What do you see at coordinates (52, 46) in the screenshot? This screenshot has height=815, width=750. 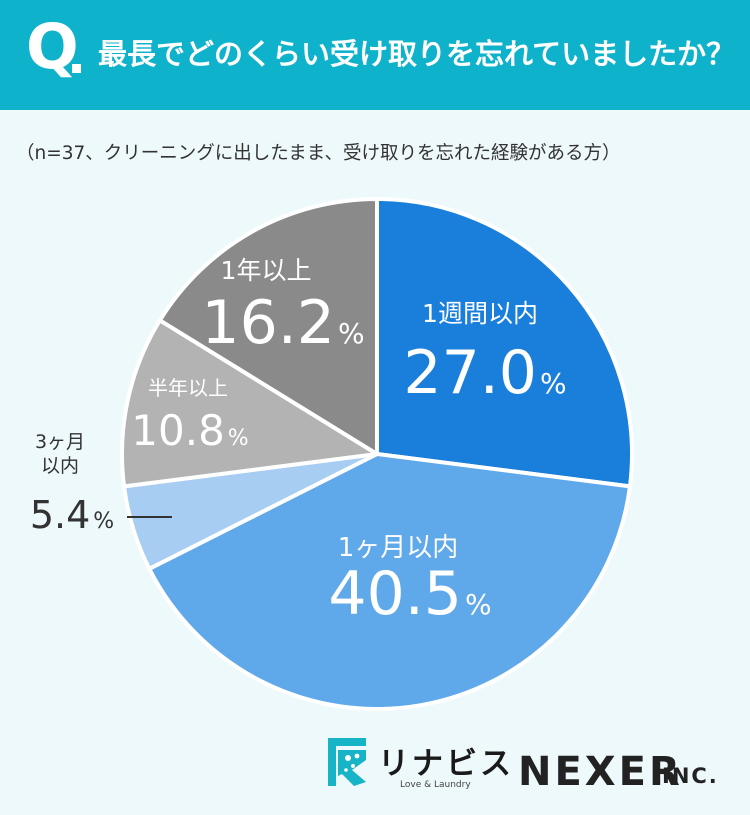 I see `q-mark: Q` at bounding box center [52, 46].